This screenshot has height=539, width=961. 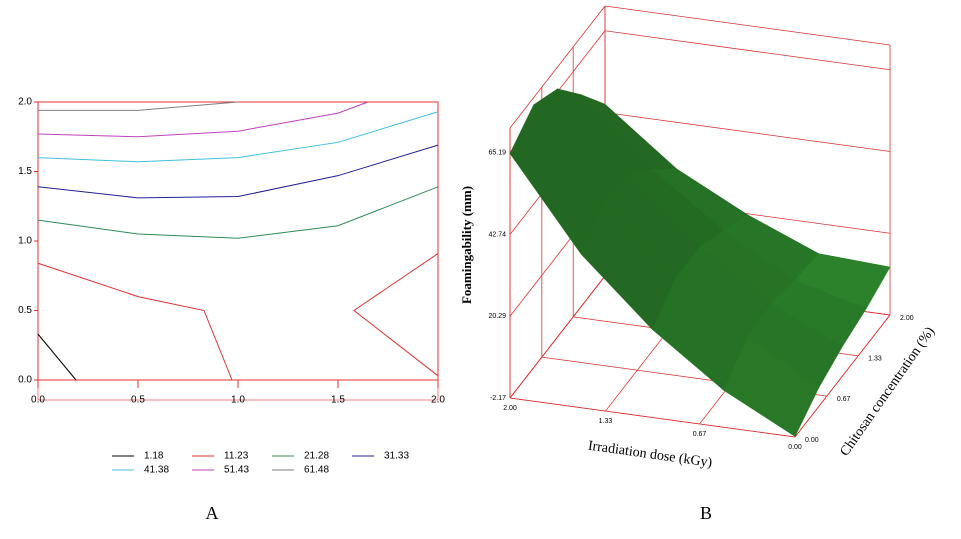 I want to click on y-axis-label: Chitosan concentration (%), so click(x=887, y=391).